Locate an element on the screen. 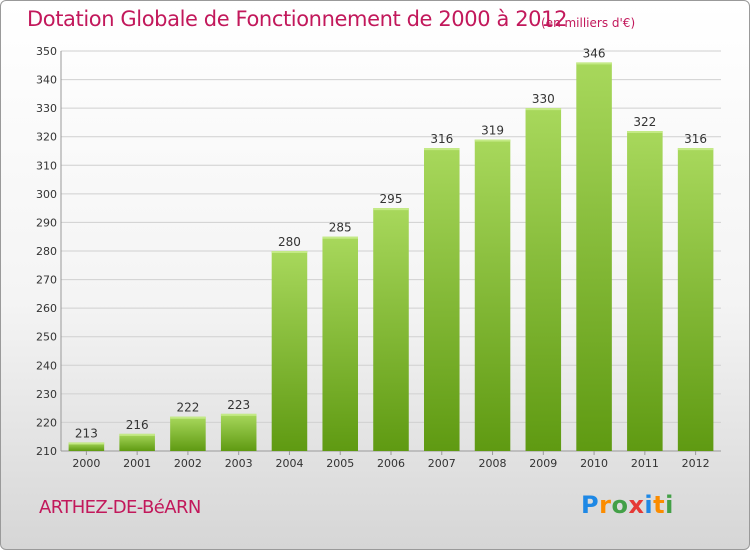  data-label: 216 is located at coordinates (137, 425).